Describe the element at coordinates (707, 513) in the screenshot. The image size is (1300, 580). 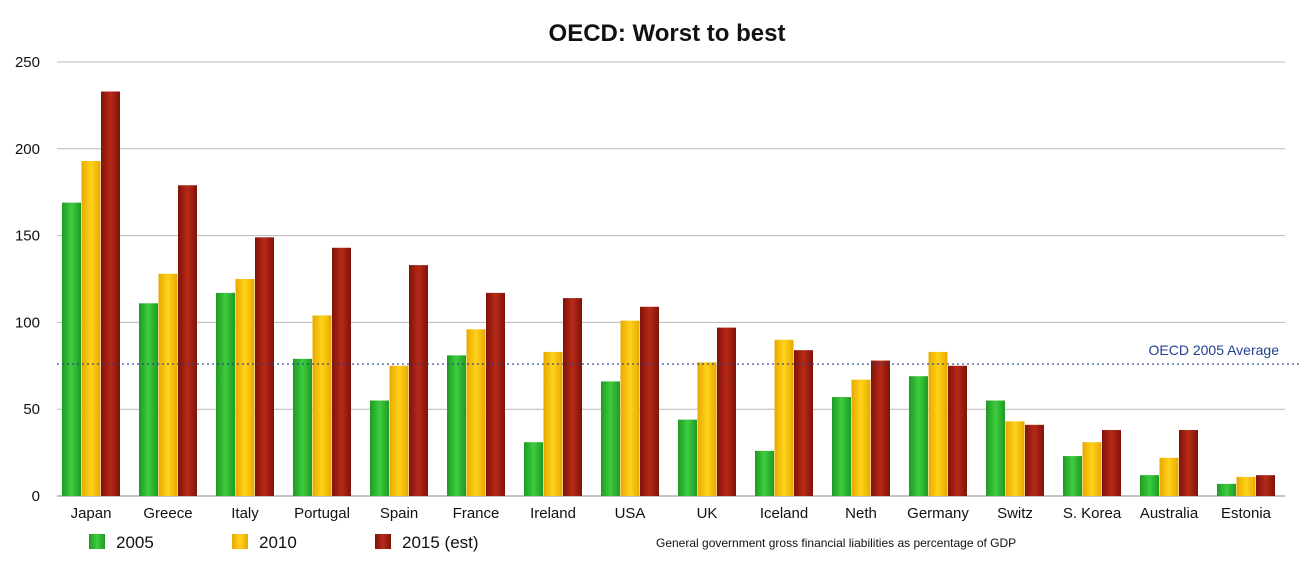
I see `category-label: UK` at that location.